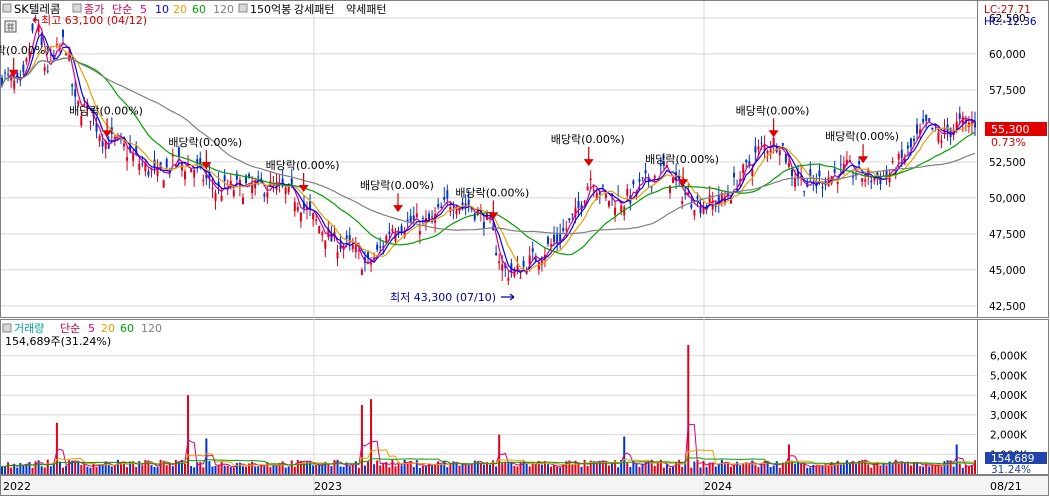 Image resolution: width=1050 pixels, height=496 pixels. Describe the element at coordinates (366, 9) in the screenshot. I see `pattern-bear: 약세패턴` at that location.